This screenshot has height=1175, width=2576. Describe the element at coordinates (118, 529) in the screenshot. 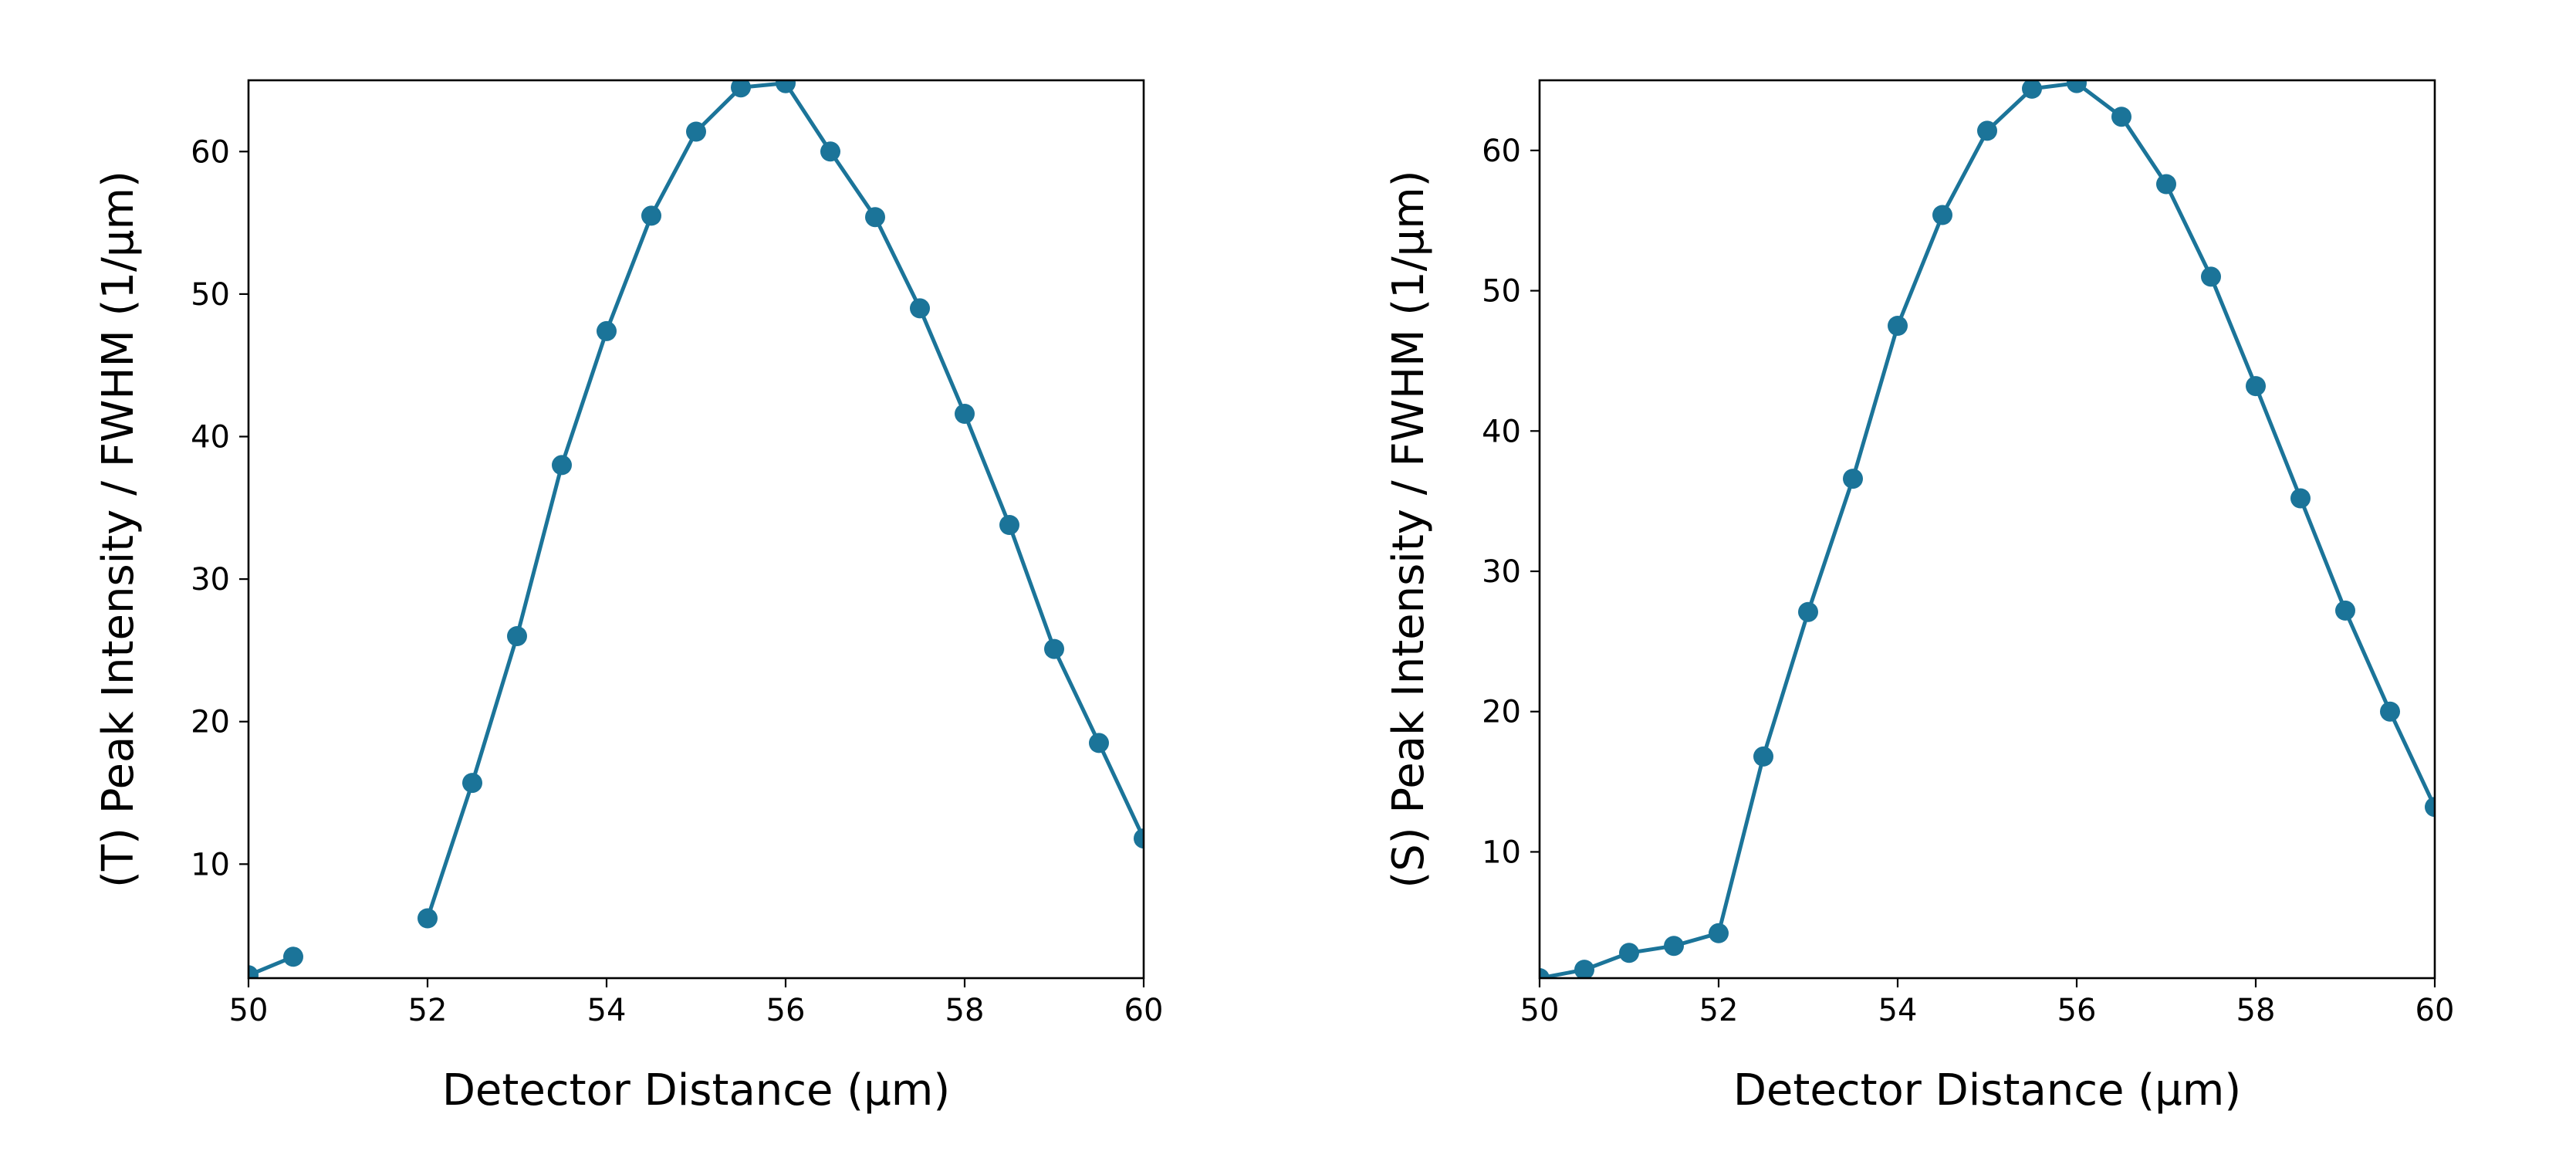

I see `y-axis-label-left: (T) Peak Intensity / FWHM (1/μm)` at that location.